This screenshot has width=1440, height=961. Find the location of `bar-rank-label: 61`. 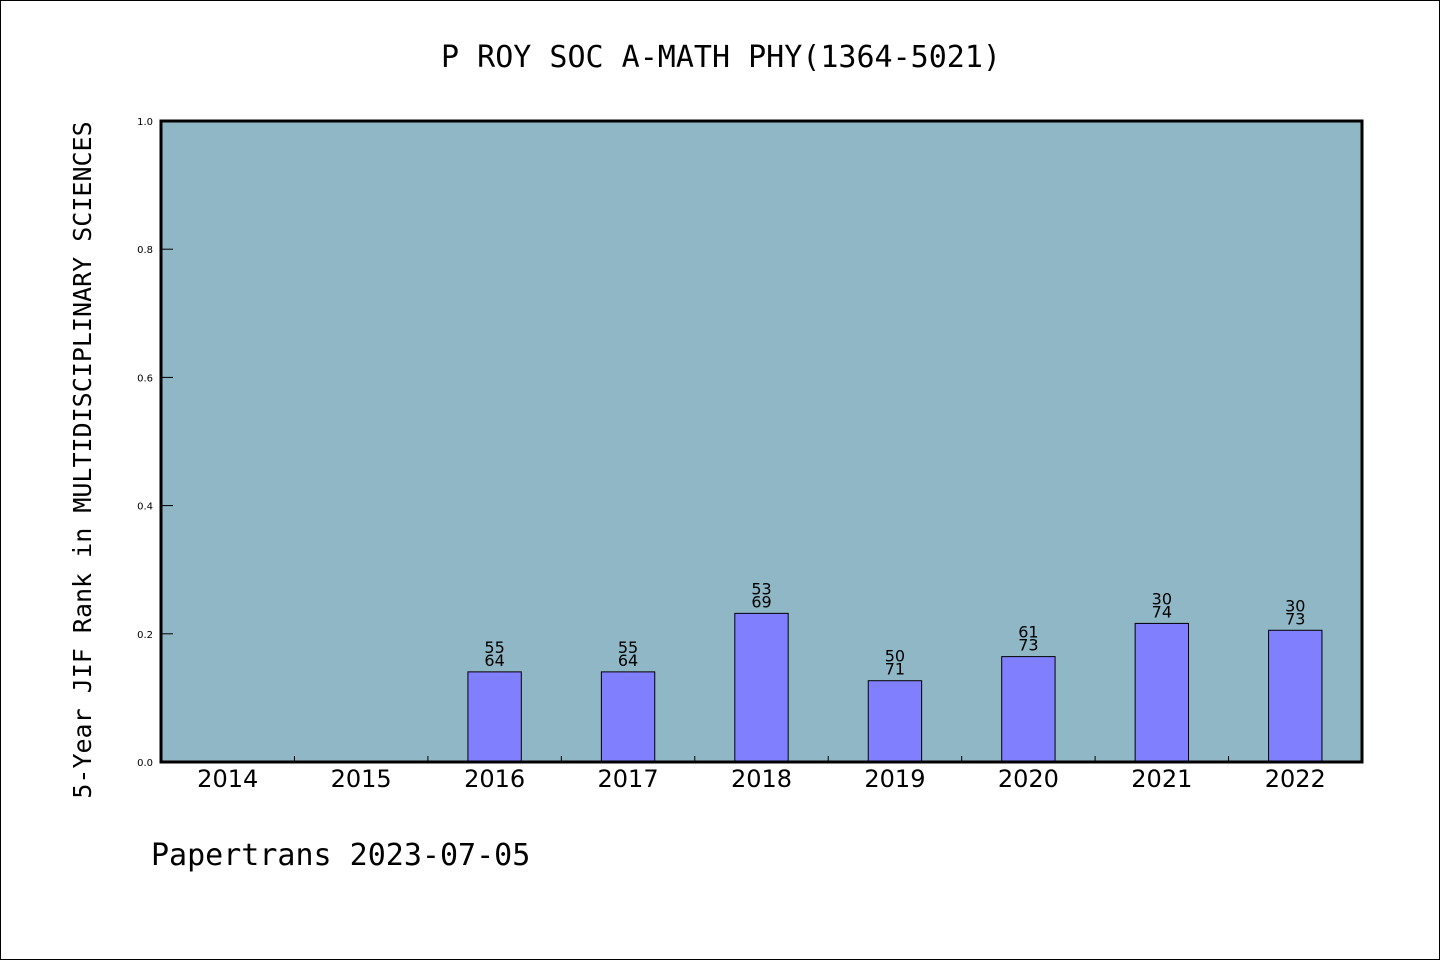

bar-rank-label: 61 is located at coordinates (1028, 632).